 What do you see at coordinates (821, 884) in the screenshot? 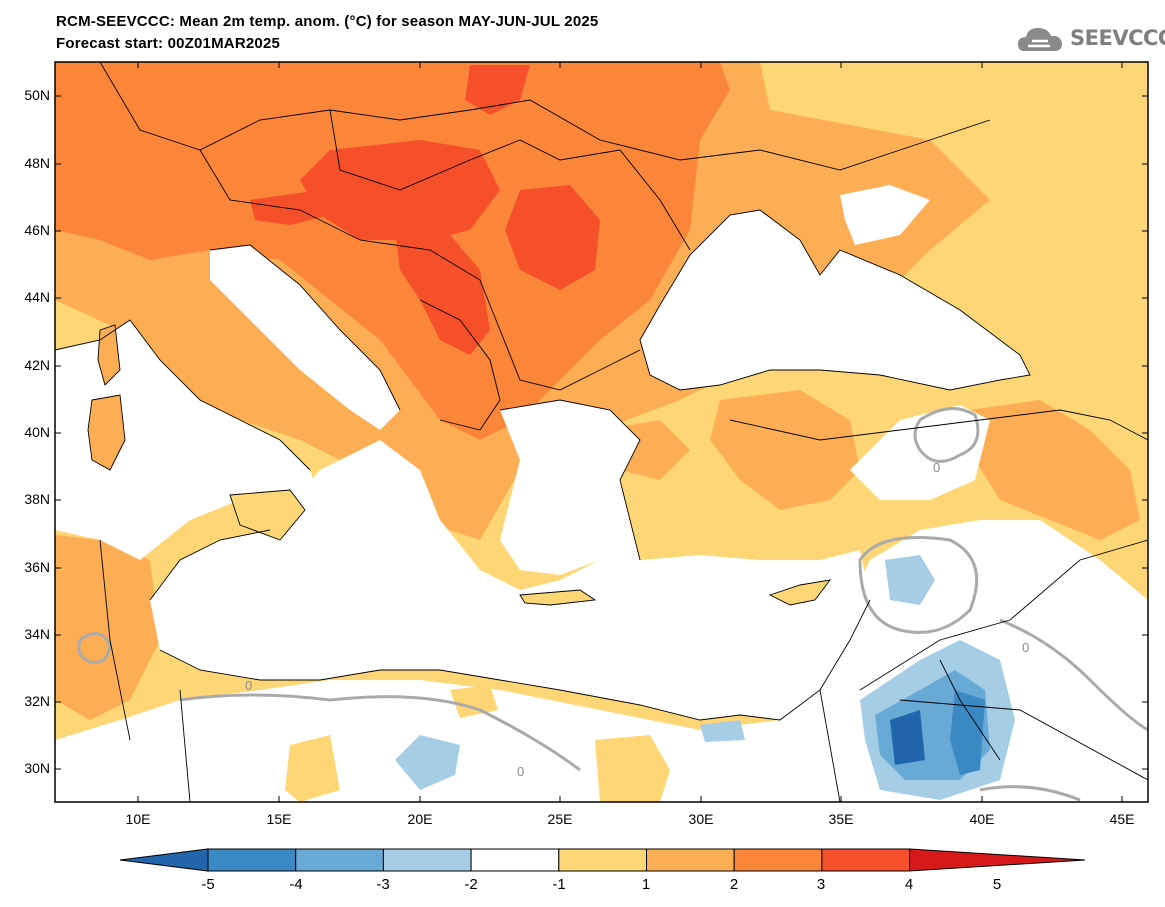
I see `colorbar-label: 3` at bounding box center [821, 884].